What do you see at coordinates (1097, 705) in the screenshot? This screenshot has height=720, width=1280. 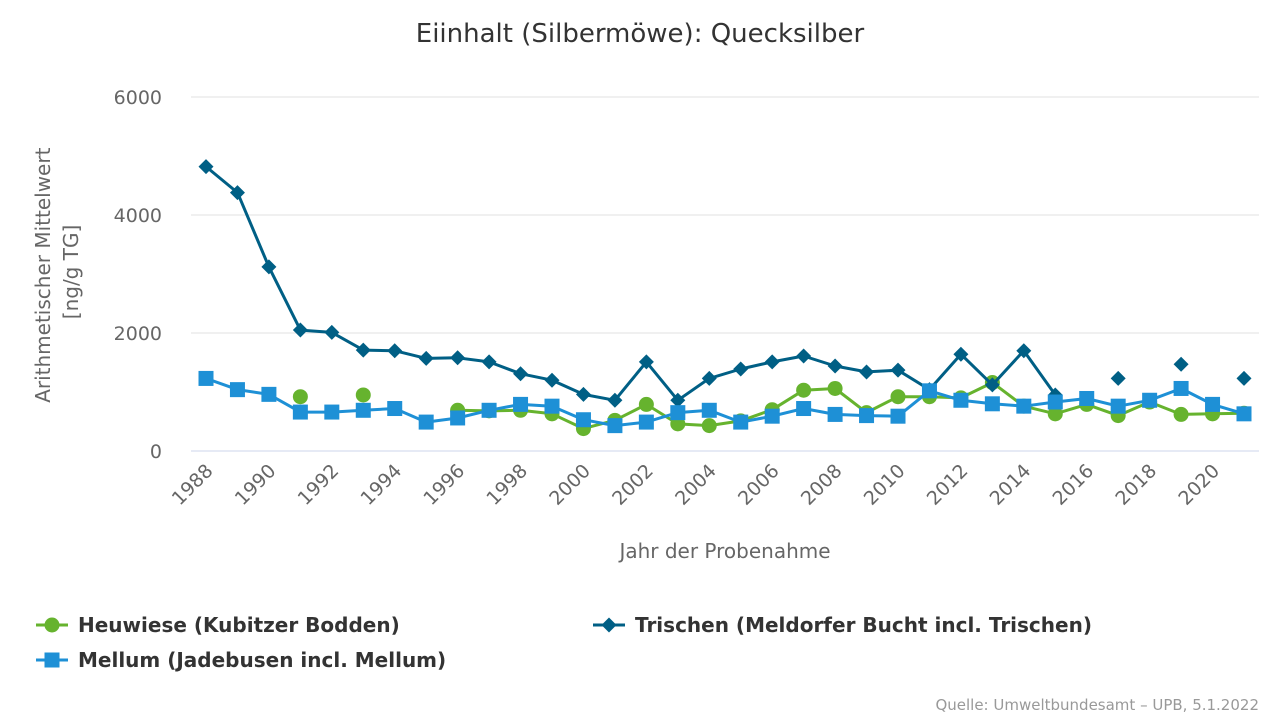 I see `source-credit: Quelle: Umweltbundesamt – UPB, 5.1.2022` at bounding box center [1097, 705].